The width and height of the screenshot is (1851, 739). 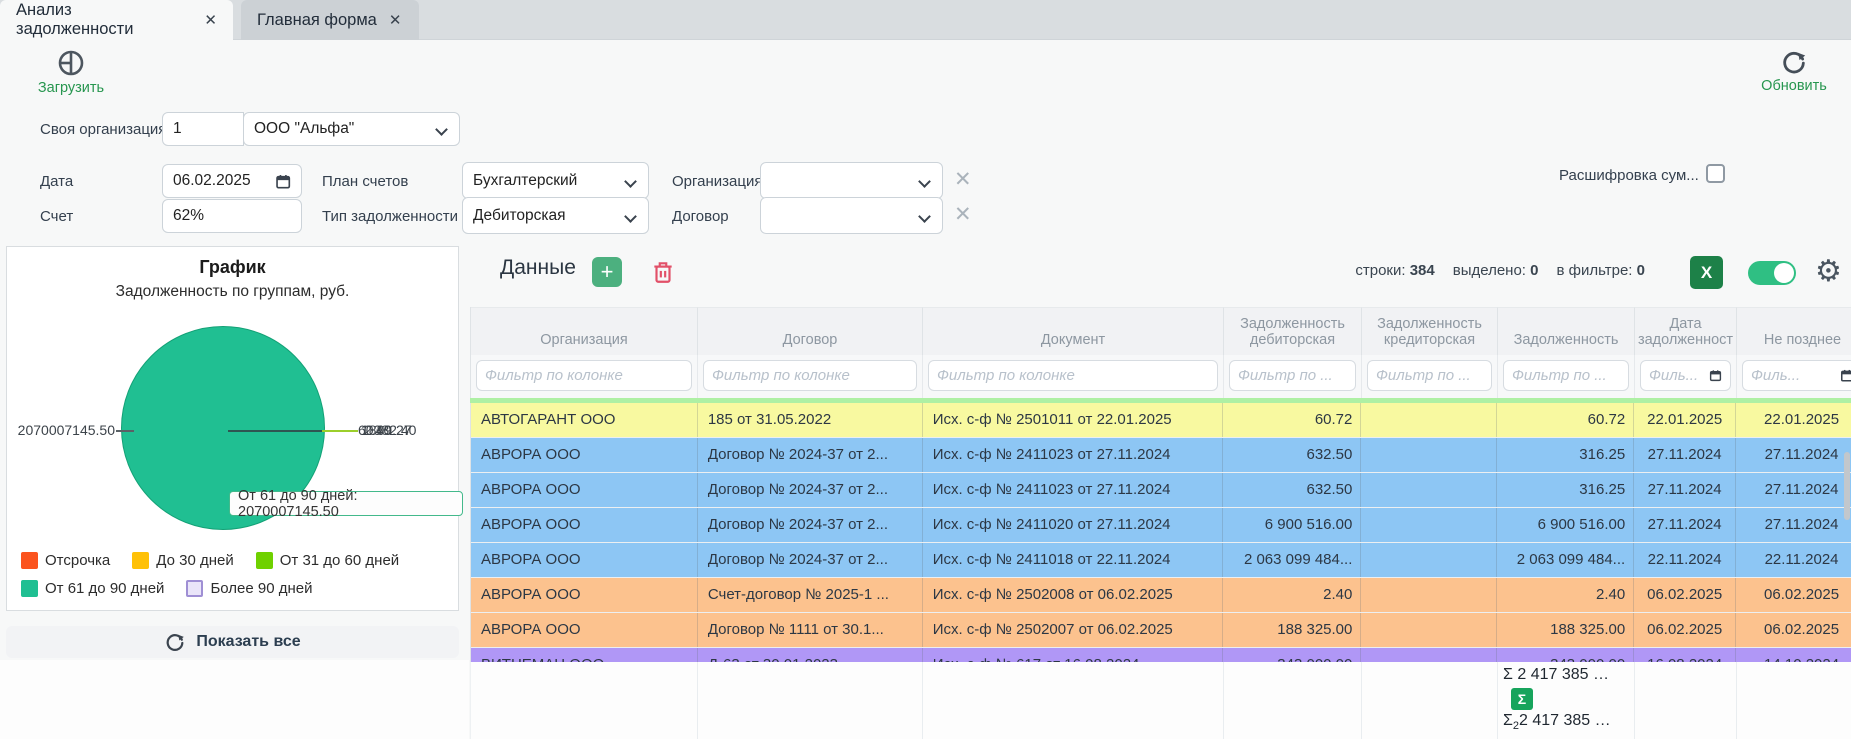 I want to click on delete-row-button, so click(x=663, y=272).